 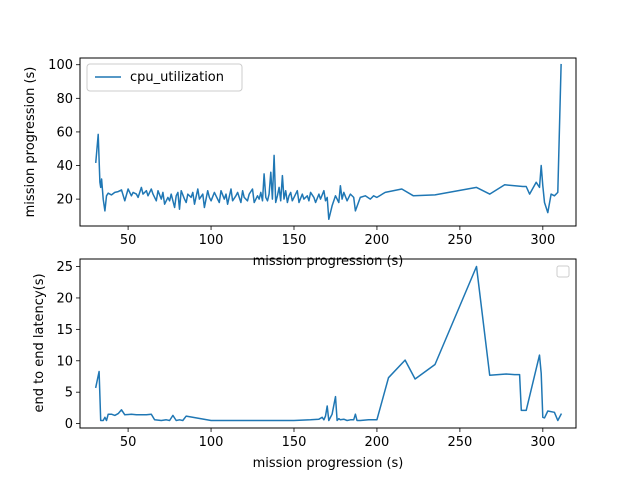 I want to click on y-tick-label: 15, so click(x=64, y=330).